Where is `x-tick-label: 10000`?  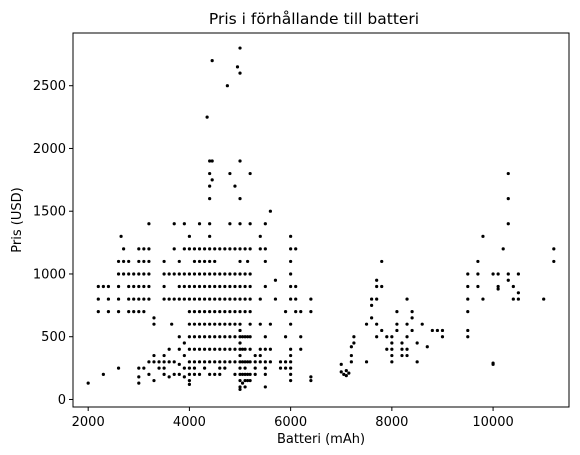
x-tick-label: 10000 is located at coordinates (492, 422).